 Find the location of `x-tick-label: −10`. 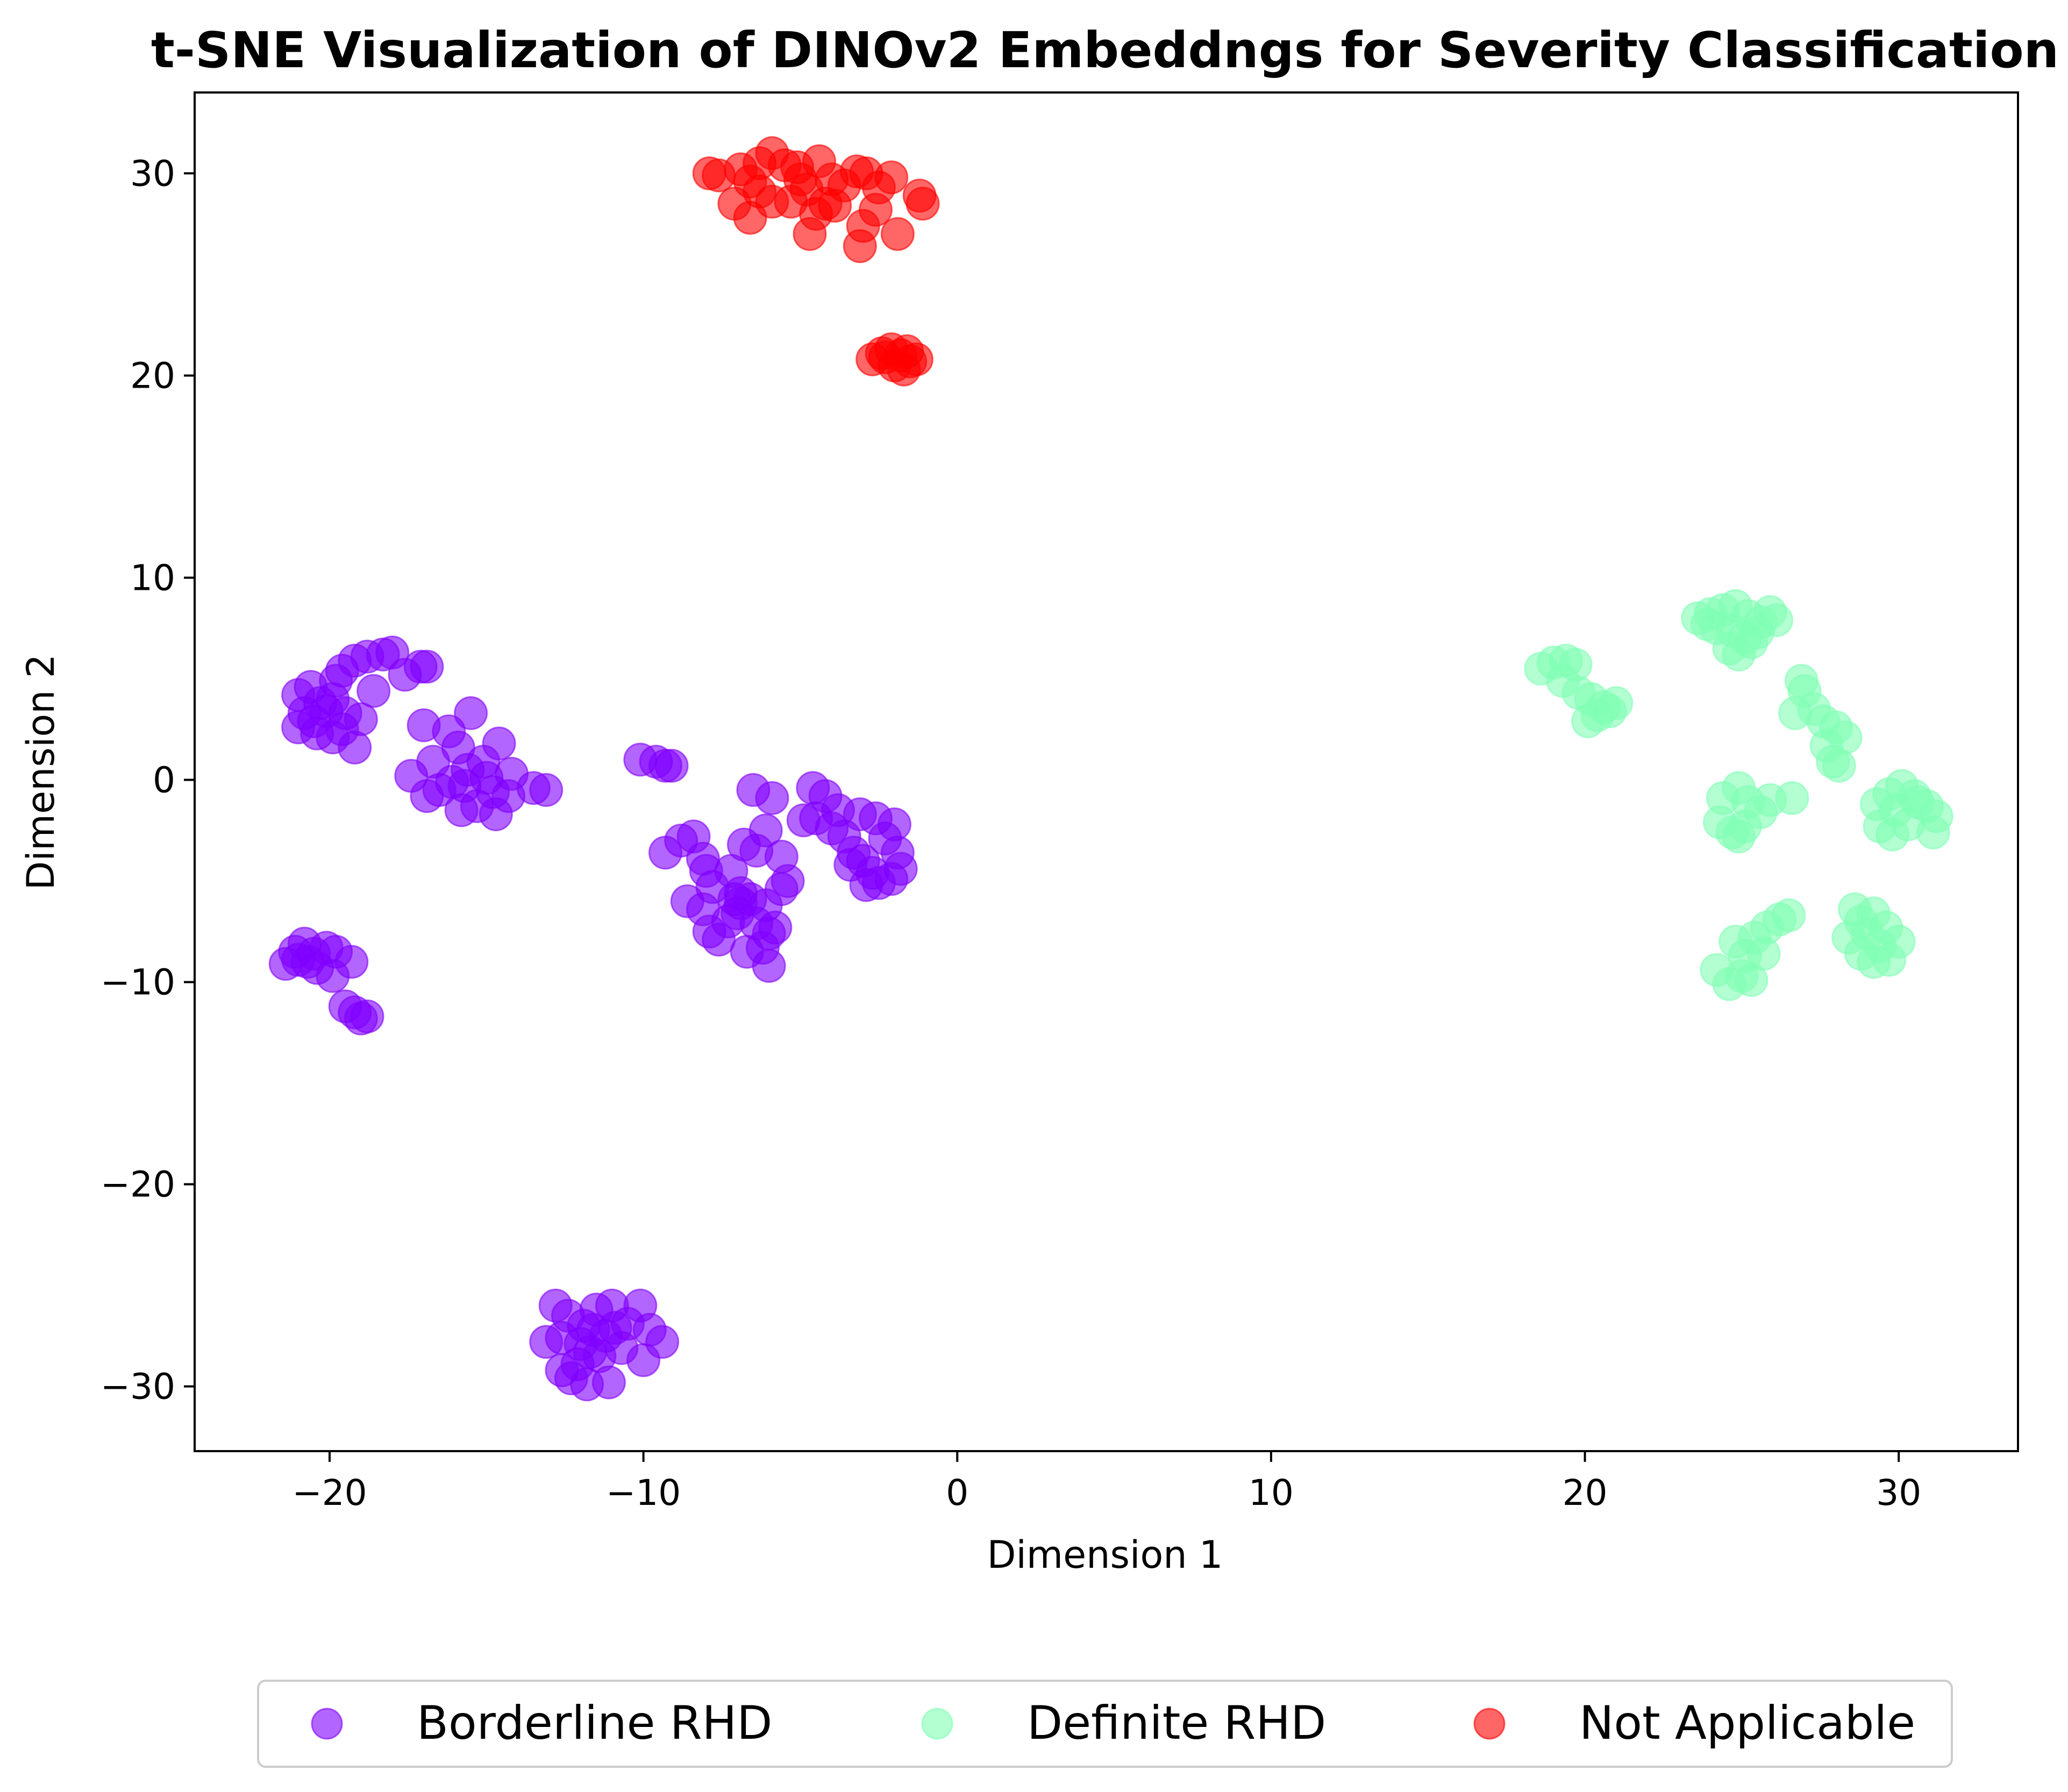

x-tick-label: −10 is located at coordinates (644, 1492).